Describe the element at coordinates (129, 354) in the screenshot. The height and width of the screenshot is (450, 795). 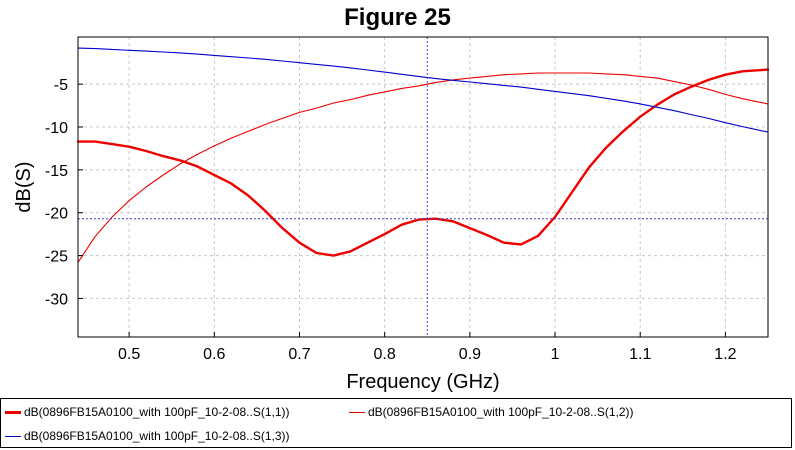
I see `x-tick-label: 0.5` at that location.